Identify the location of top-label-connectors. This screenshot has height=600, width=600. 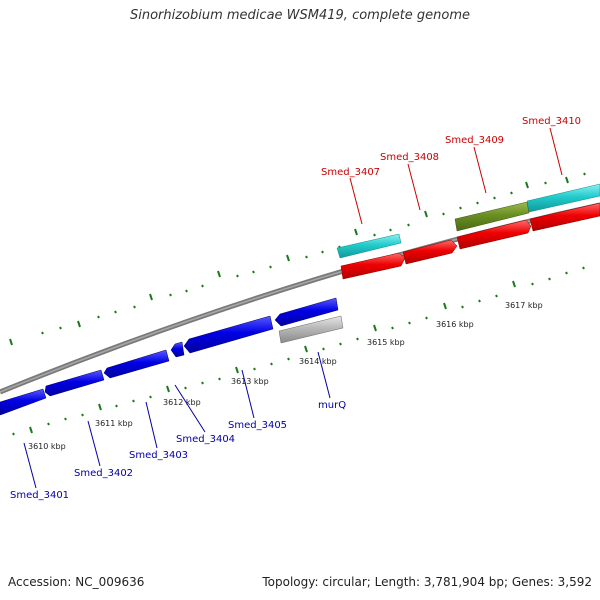
(456, 176).